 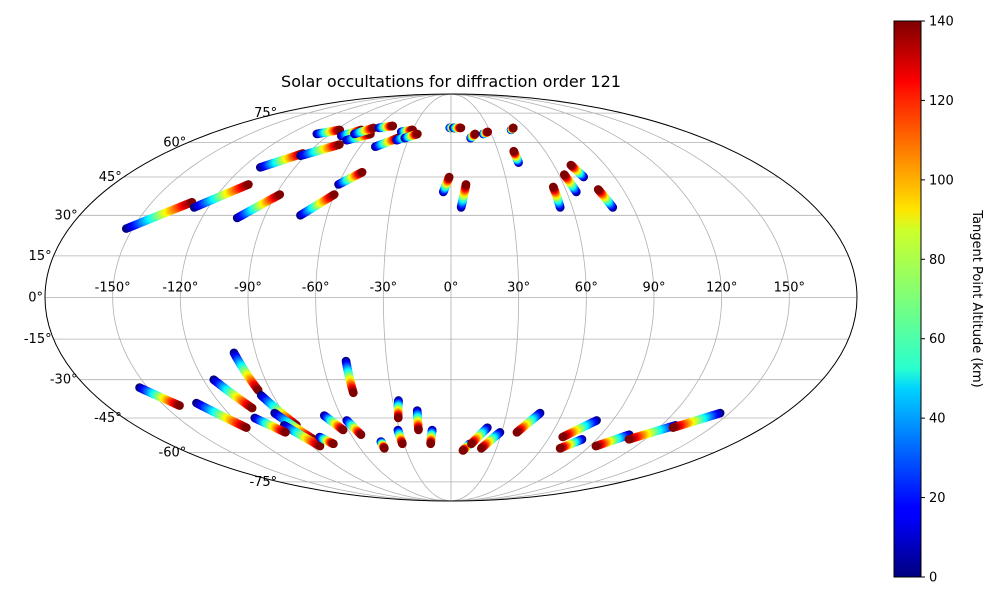 I want to click on latitude-tick-label: -75°, so click(x=263, y=482).